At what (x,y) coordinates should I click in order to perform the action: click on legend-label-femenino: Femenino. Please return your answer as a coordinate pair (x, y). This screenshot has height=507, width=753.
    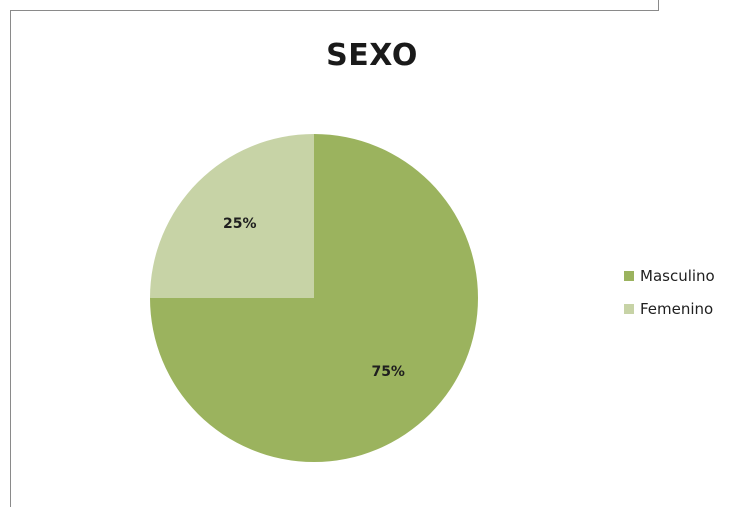
    Looking at the image, I should click on (677, 309).